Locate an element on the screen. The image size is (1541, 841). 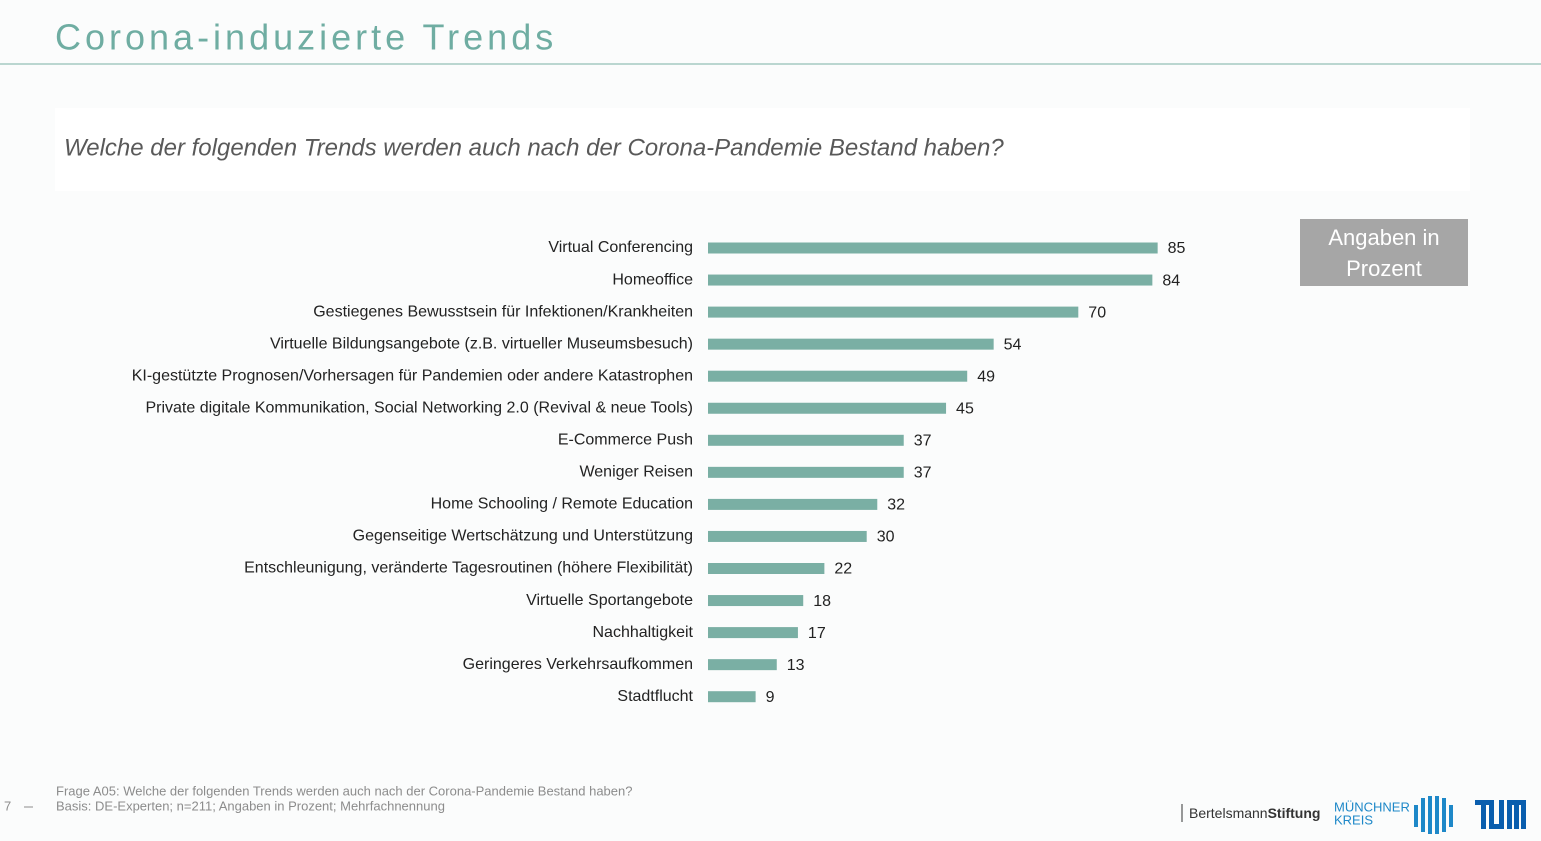
value-label: 18 is located at coordinates (822, 601).